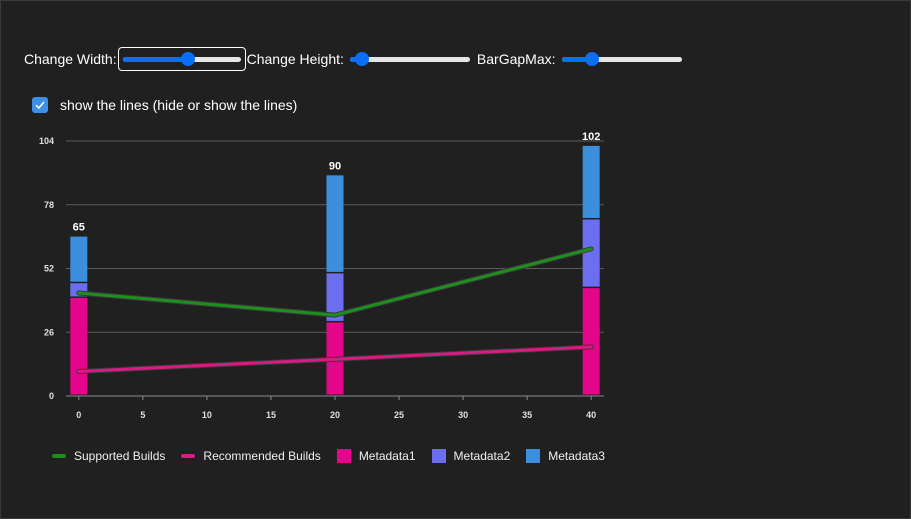  I want to click on y-tick-label-0: 0, so click(51, 396).